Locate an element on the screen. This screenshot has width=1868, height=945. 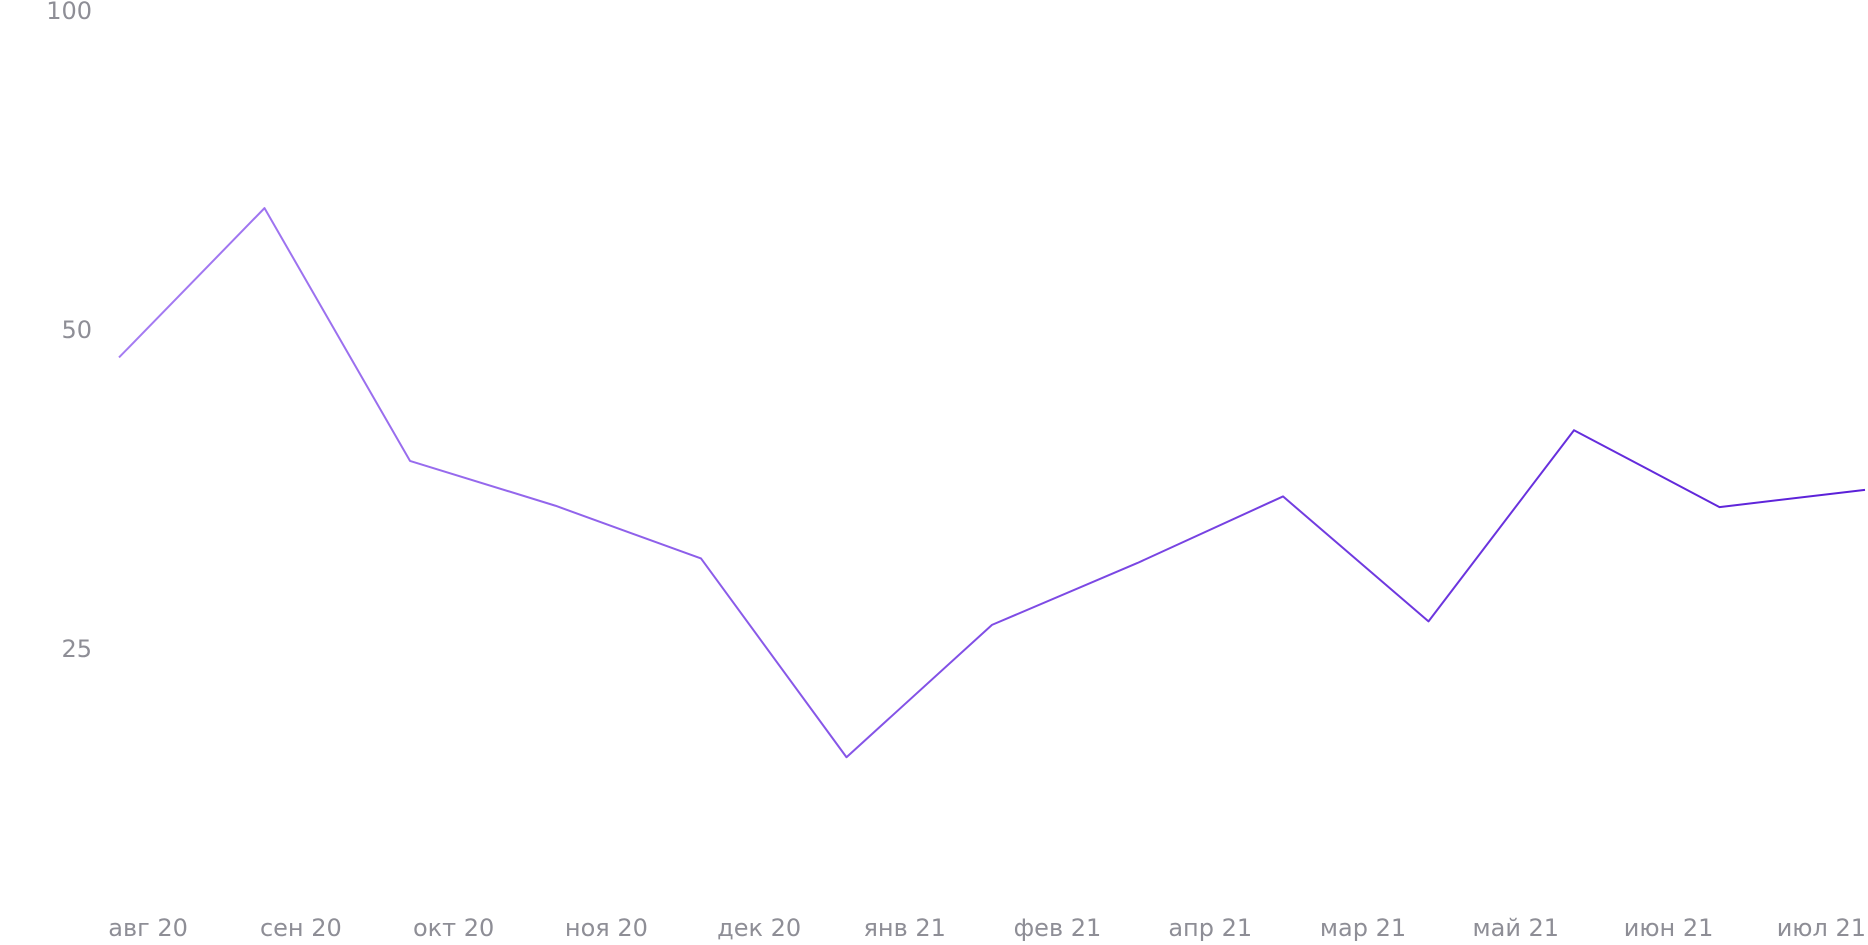
x-tick-label: апр 21 is located at coordinates (1210, 928).